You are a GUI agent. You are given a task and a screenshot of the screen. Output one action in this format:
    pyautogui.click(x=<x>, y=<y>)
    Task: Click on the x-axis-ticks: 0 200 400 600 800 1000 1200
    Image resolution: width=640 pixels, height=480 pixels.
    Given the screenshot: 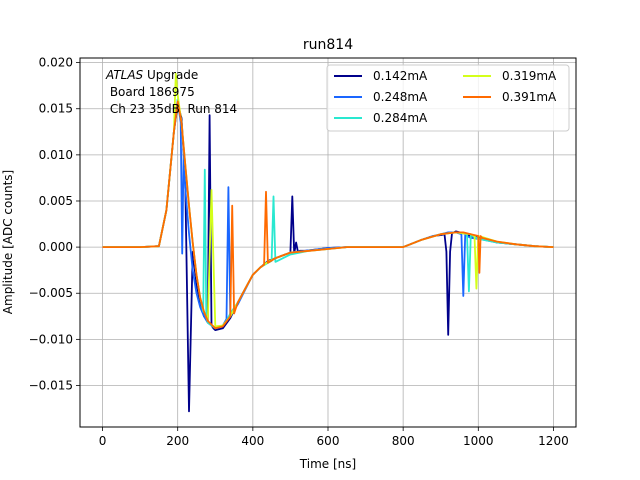 What is the action you would take?
    pyautogui.click(x=334, y=437)
    